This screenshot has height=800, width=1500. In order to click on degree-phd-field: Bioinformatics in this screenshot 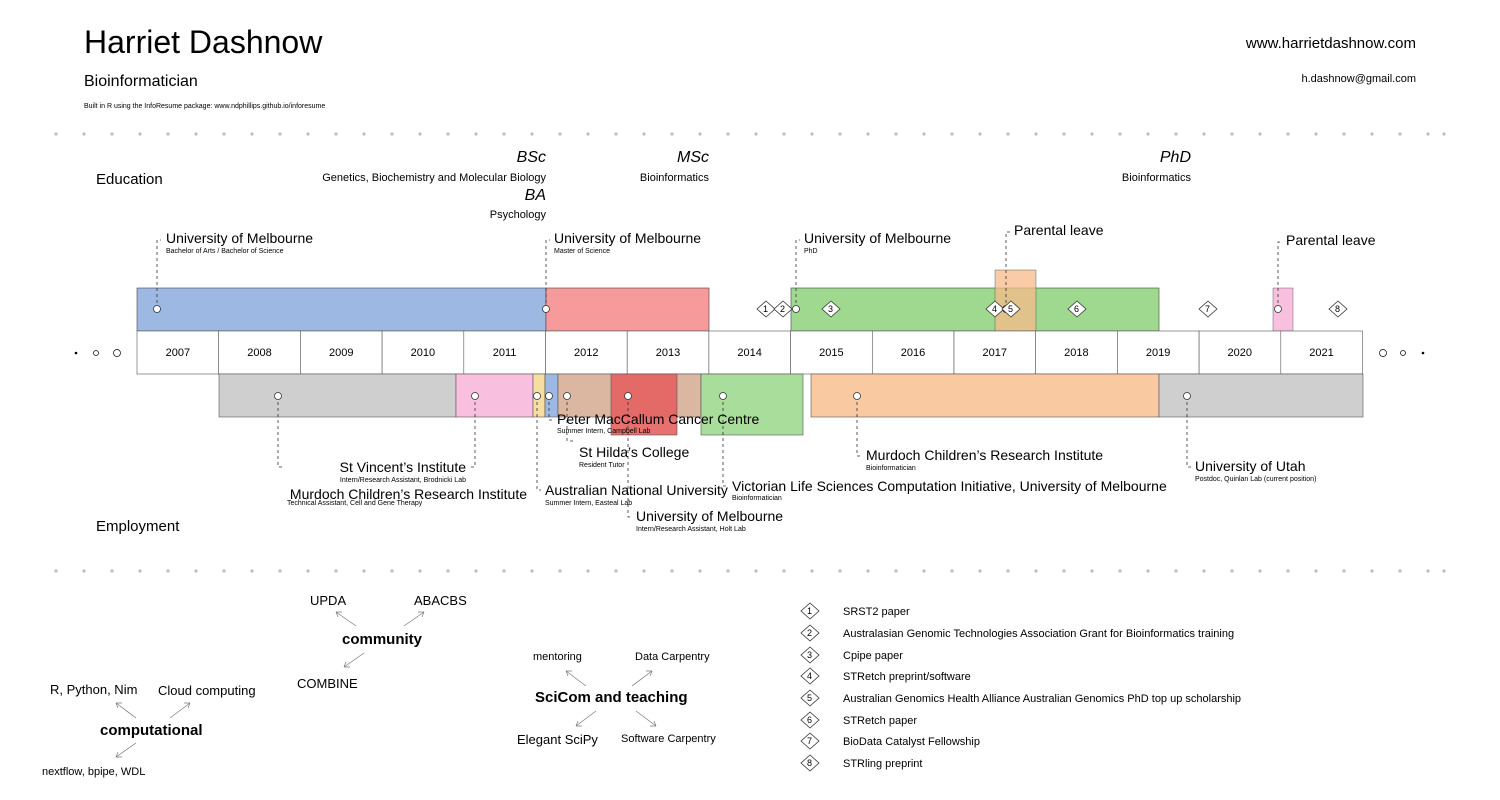, I will do `click(1156, 178)`.